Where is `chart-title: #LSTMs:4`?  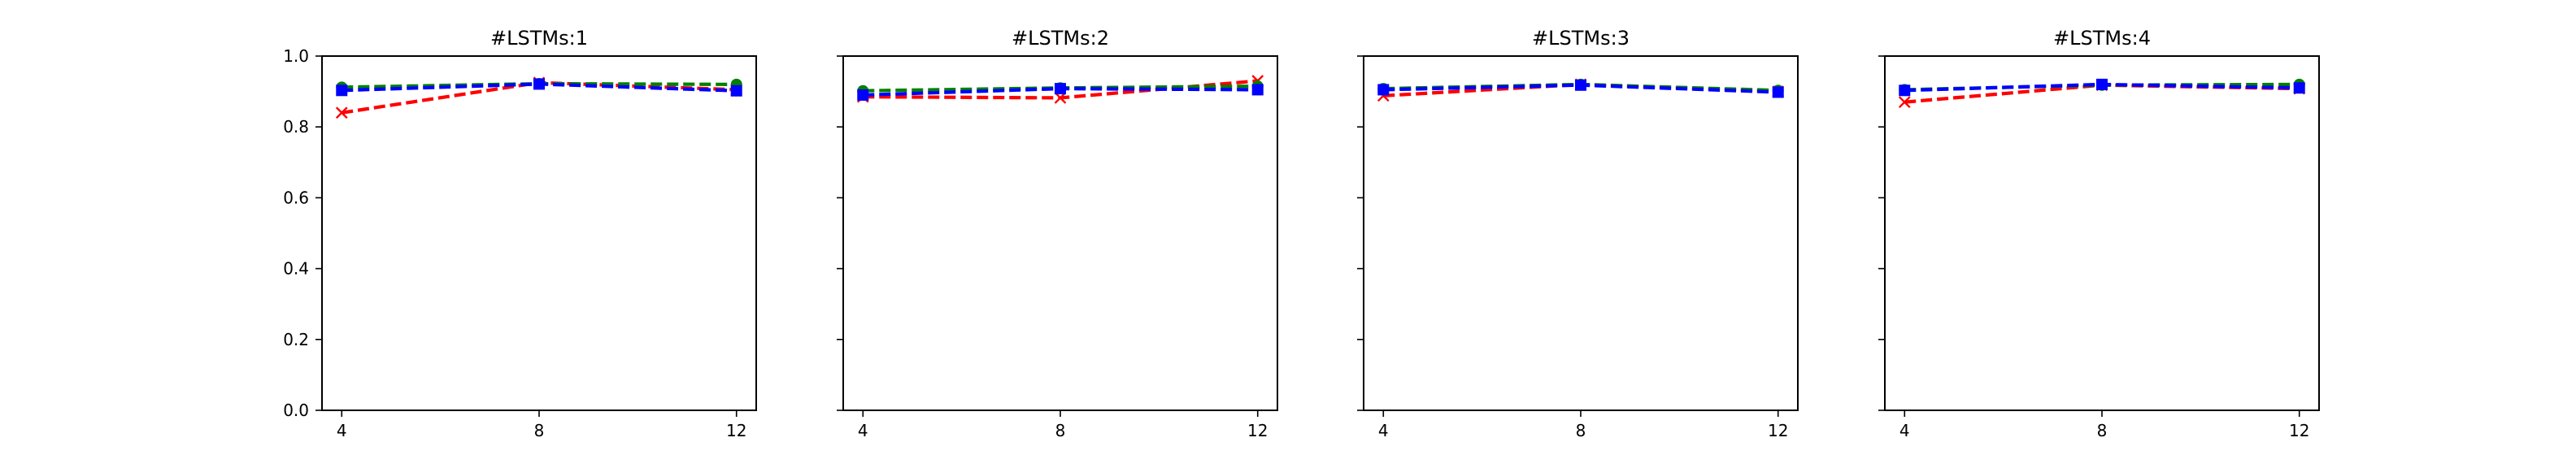
chart-title: #LSTMs:4 is located at coordinates (2102, 38).